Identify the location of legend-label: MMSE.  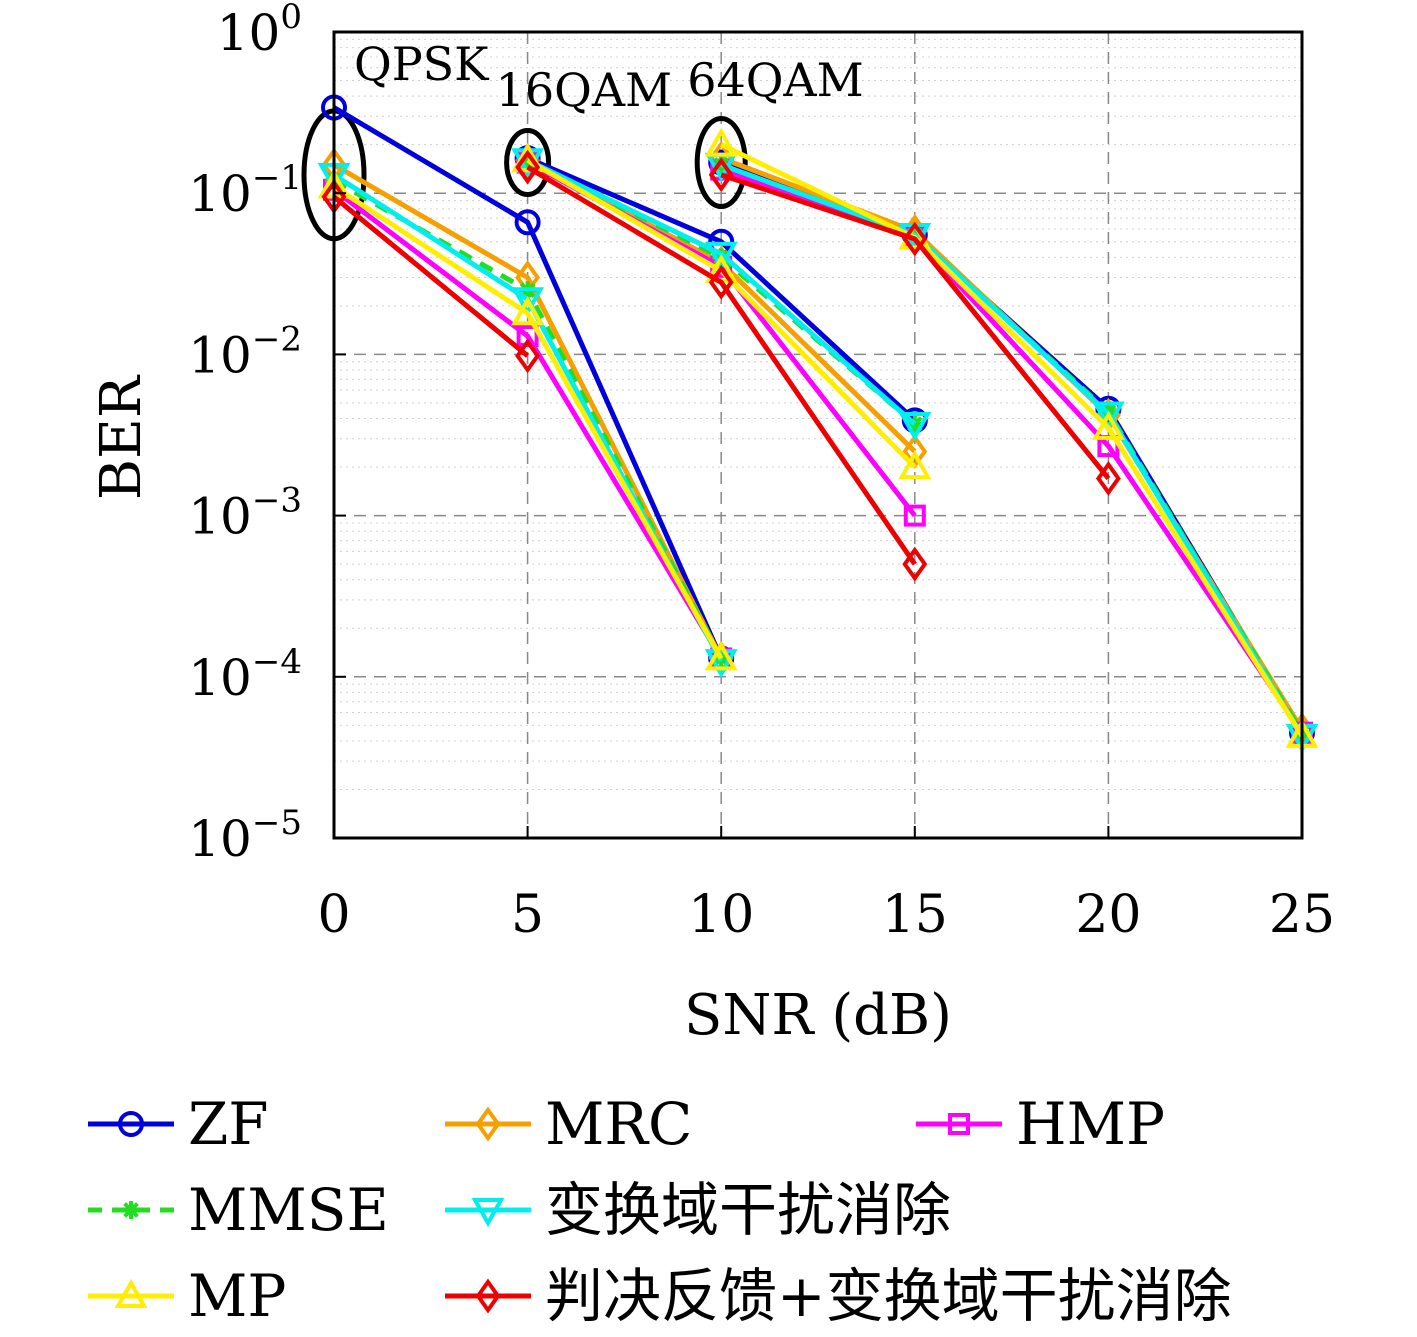
(288, 1210).